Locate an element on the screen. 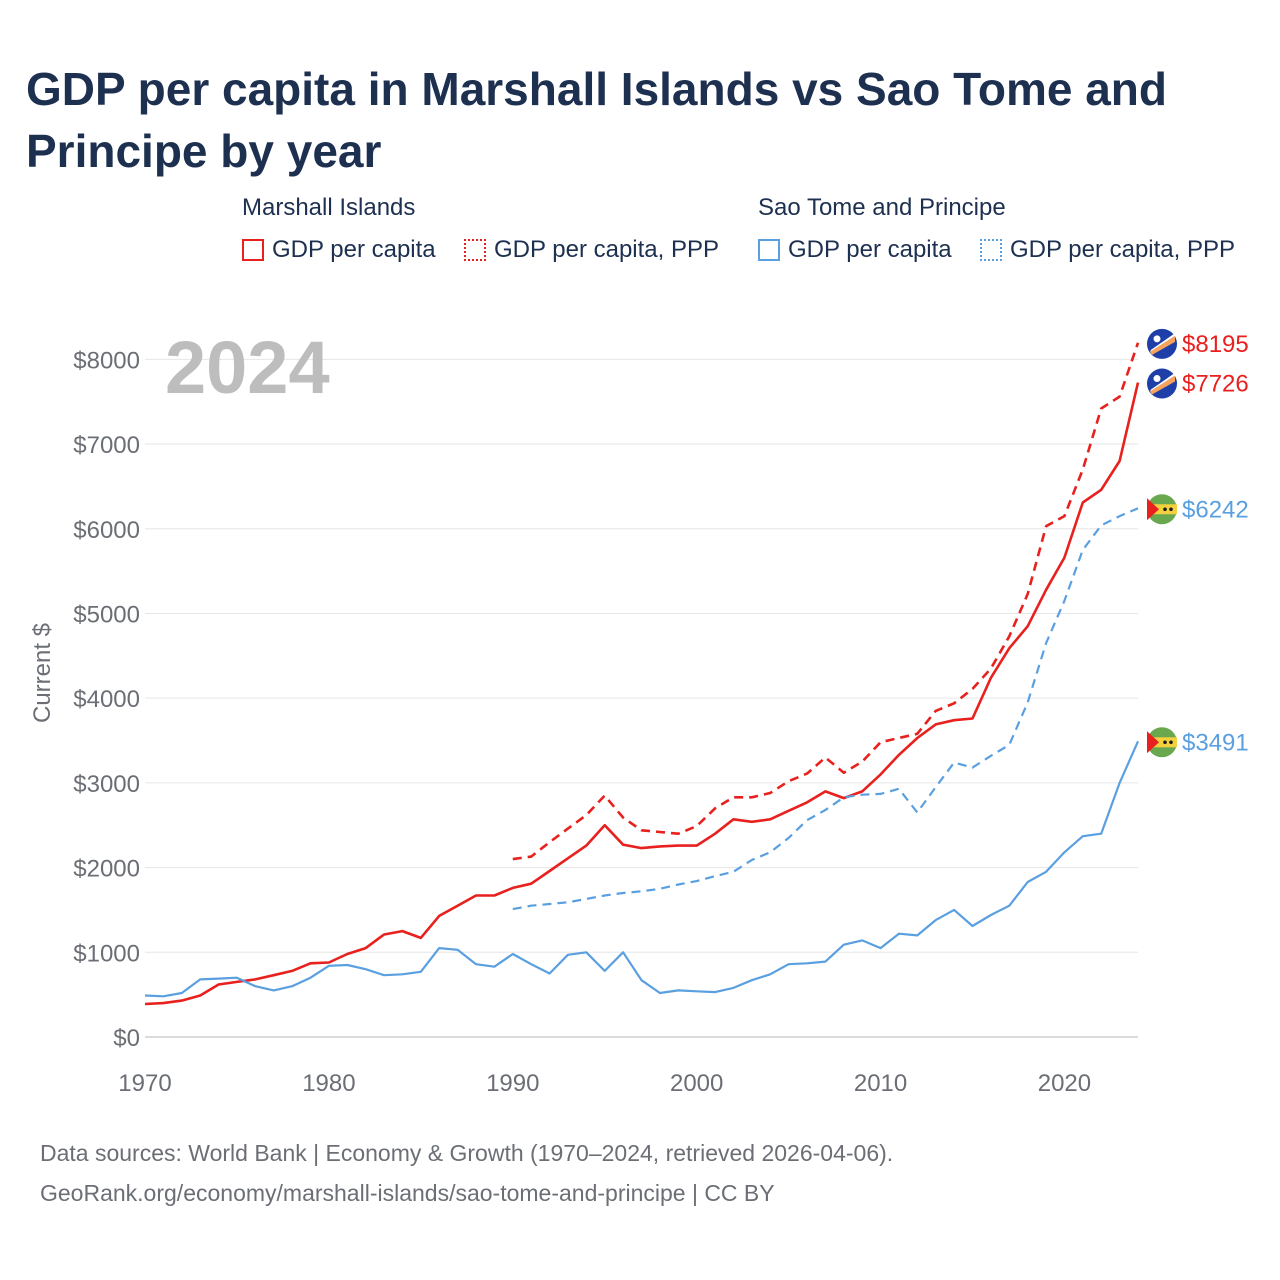 The image size is (1280, 1280). y-tick-label: $0 is located at coordinates (126, 1038).